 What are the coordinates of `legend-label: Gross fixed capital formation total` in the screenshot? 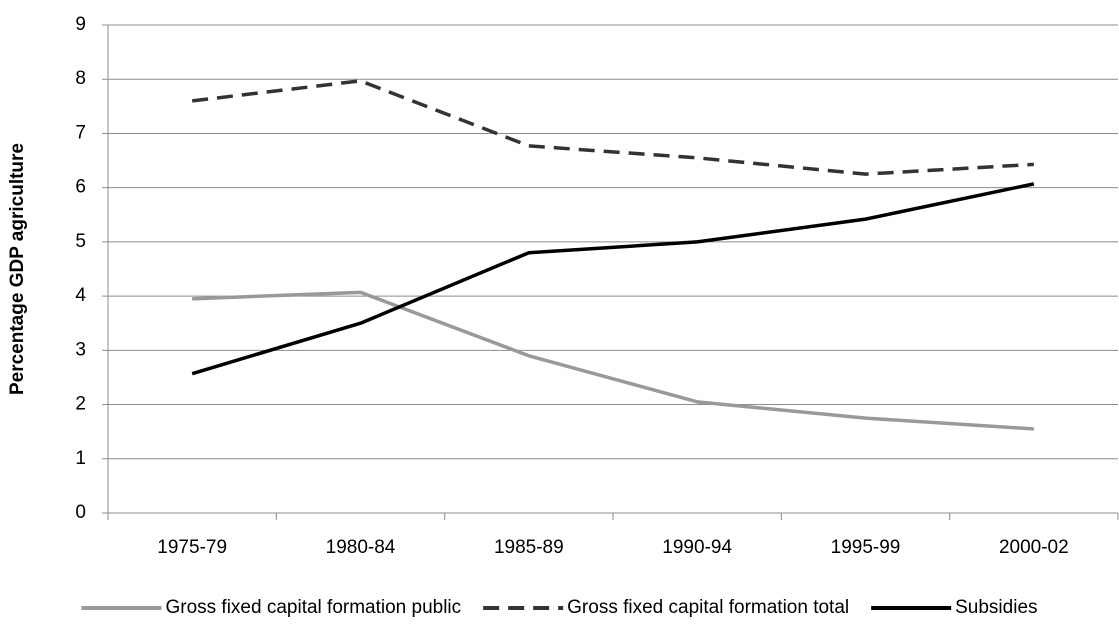 It's located at (708, 607).